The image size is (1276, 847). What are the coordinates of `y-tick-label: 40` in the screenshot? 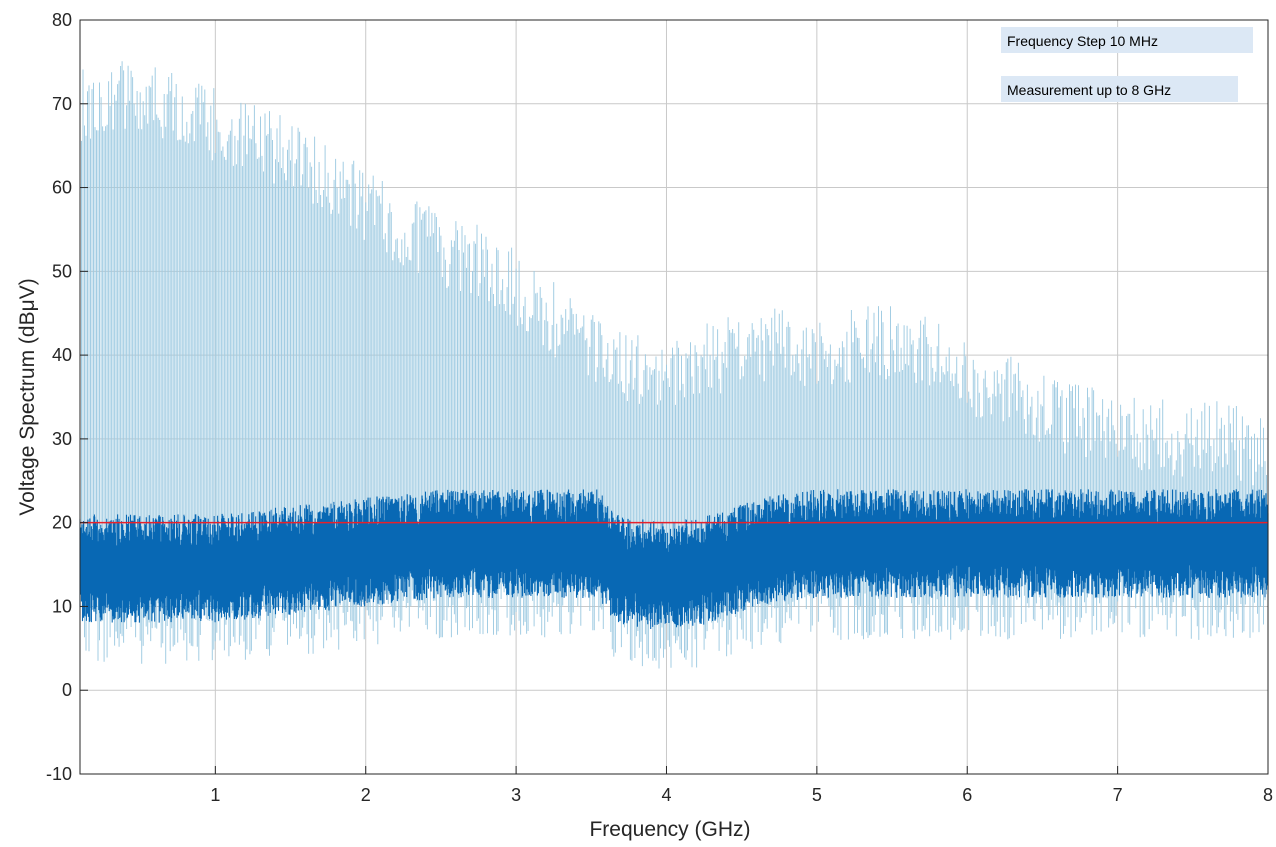 It's located at (62, 355).